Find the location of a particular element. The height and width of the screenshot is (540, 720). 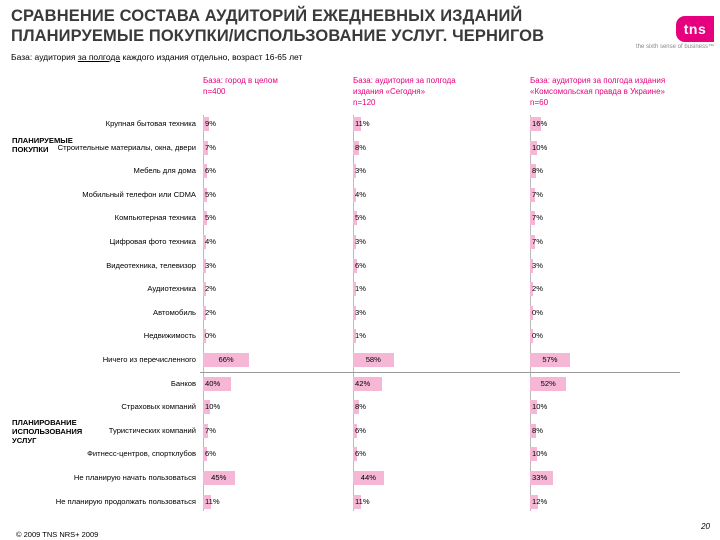

column-header-1: База: город в целом n=400 is located at coordinates (289, 86).